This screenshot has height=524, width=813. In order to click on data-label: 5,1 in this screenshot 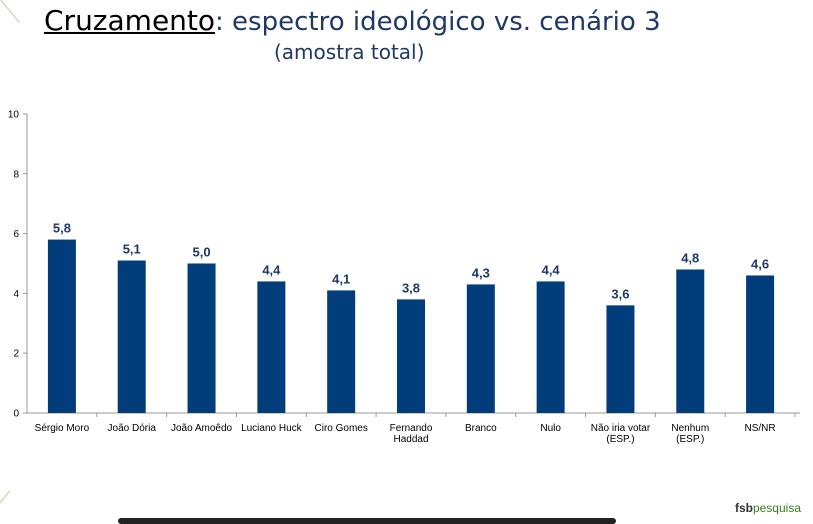, I will do `click(132, 249)`.